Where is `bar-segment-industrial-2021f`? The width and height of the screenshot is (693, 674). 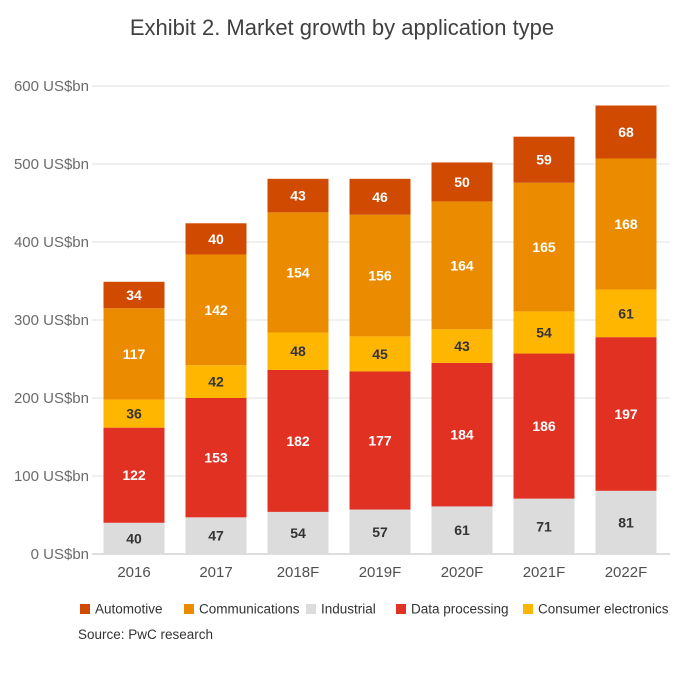 bar-segment-industrial-2021f is located at coordinates (544, 526).